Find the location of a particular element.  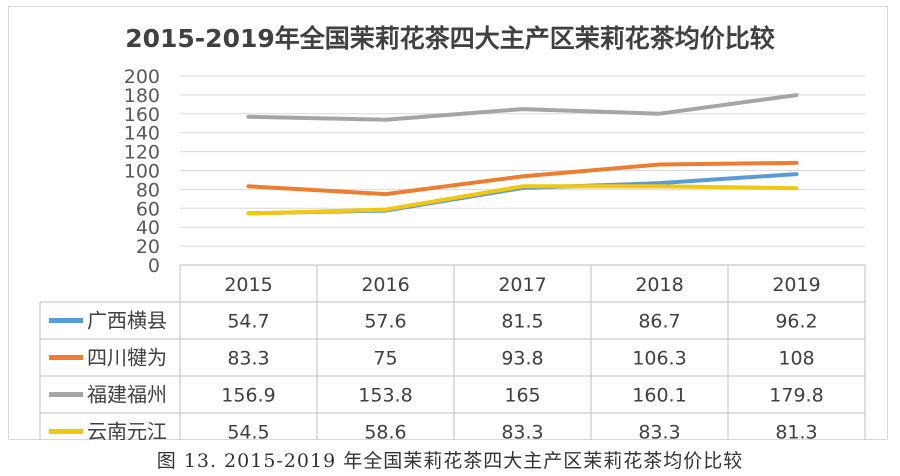

x-tick-label: 2019 is located at coordinates (796, 285).